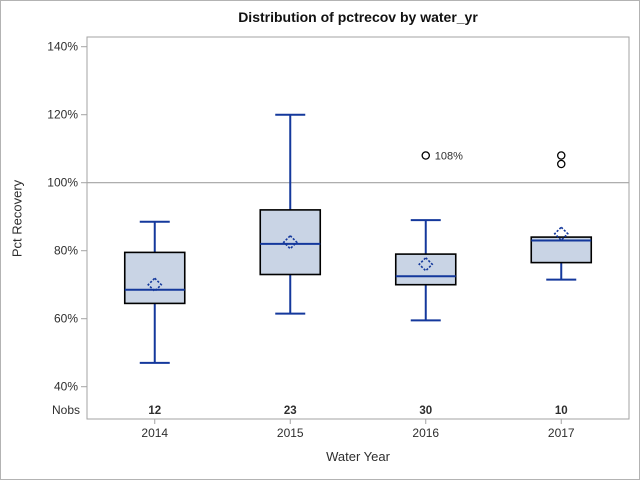  What do you see at coordinates (290, 411) in the screenshot?
I see `nobs-value: 23` at bounding box center [290, 411].